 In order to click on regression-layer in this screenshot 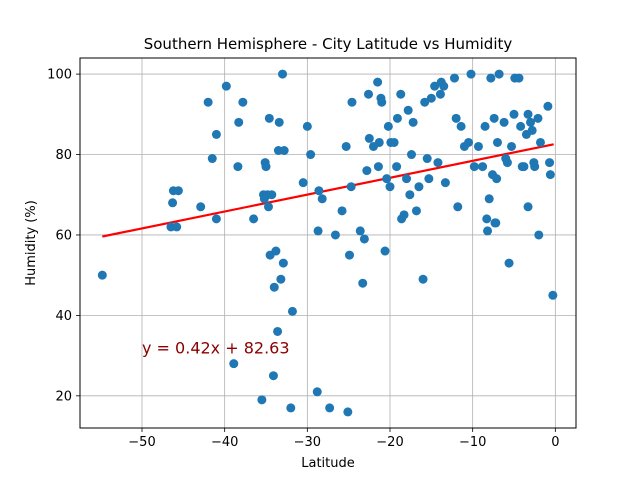, I will do `click(328, 190)`.